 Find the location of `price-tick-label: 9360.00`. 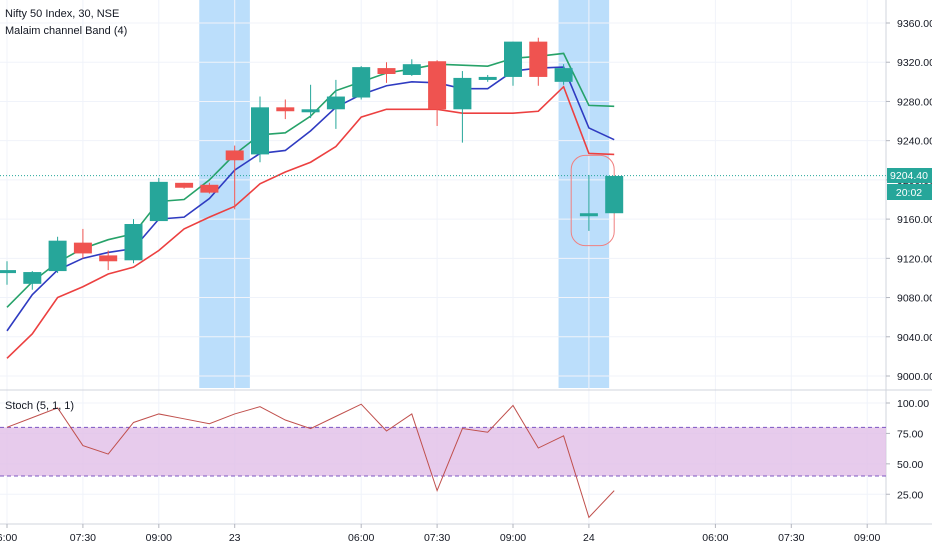

price-tick-label: 9360.00 is located at coordinates (914, 24).